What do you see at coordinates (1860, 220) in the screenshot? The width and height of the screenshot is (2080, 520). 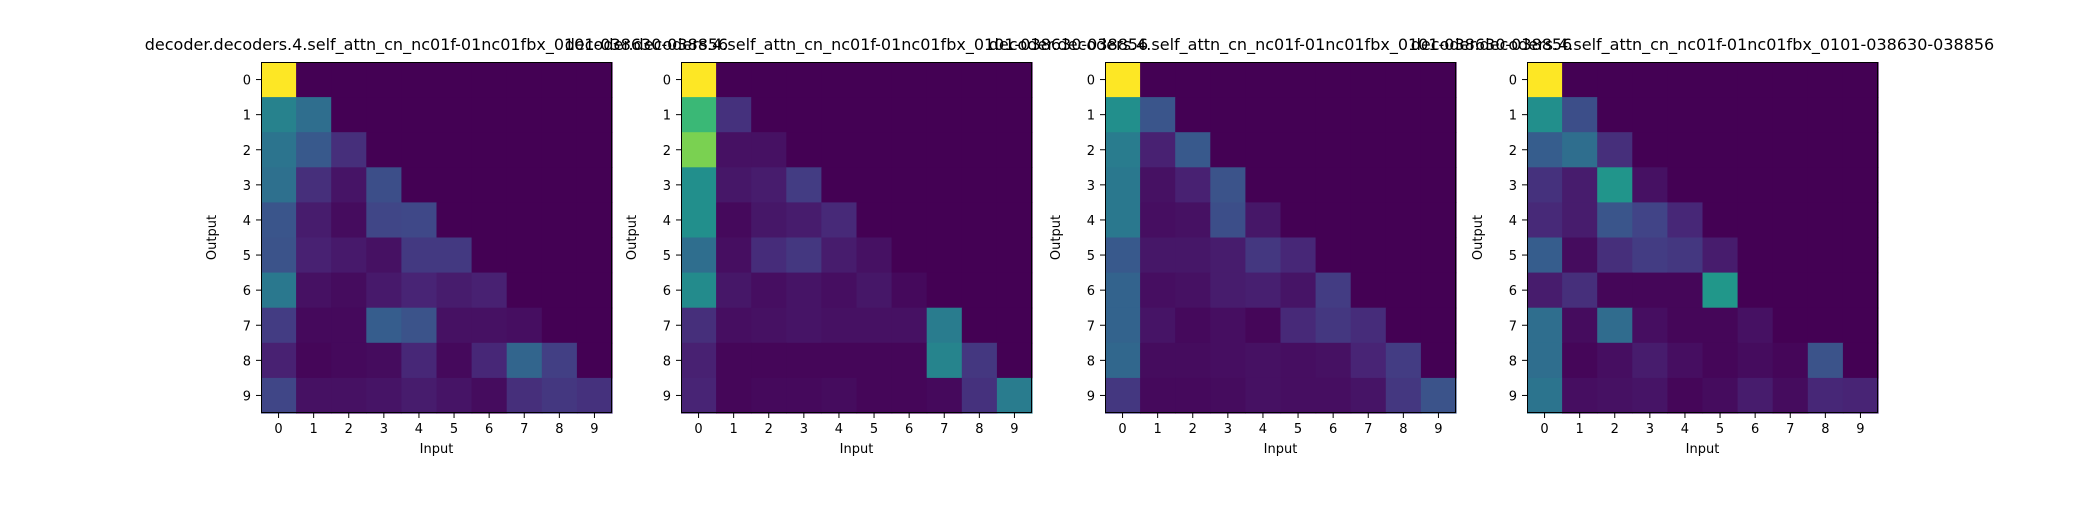 I see `panel-4-cell-r4-c9` at bounding box center [1860, 220].